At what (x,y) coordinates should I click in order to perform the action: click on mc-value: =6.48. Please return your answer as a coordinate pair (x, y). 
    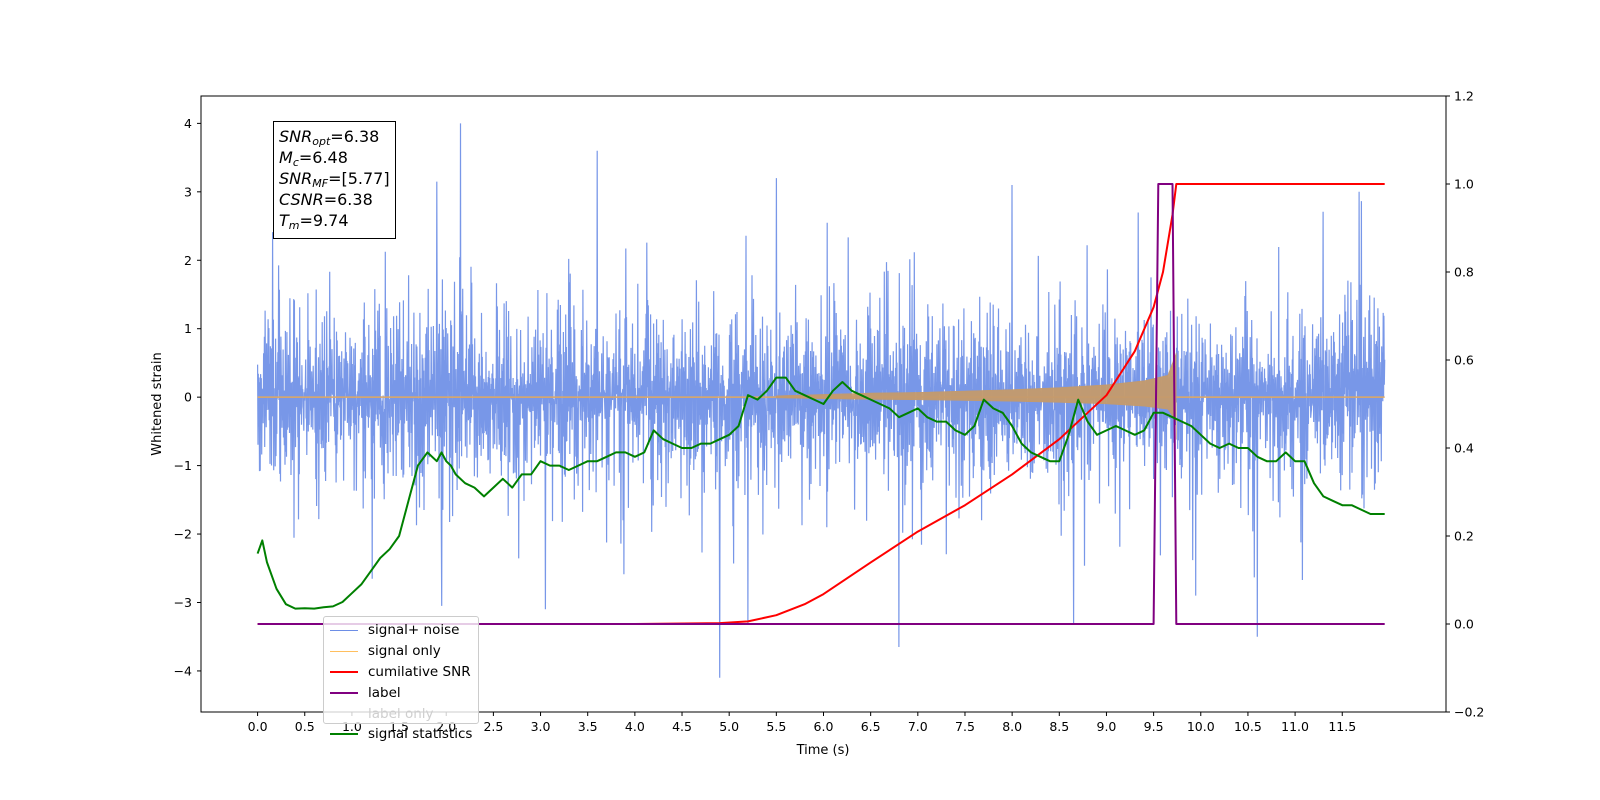
    Looking at the image, I should click on (323, 157).